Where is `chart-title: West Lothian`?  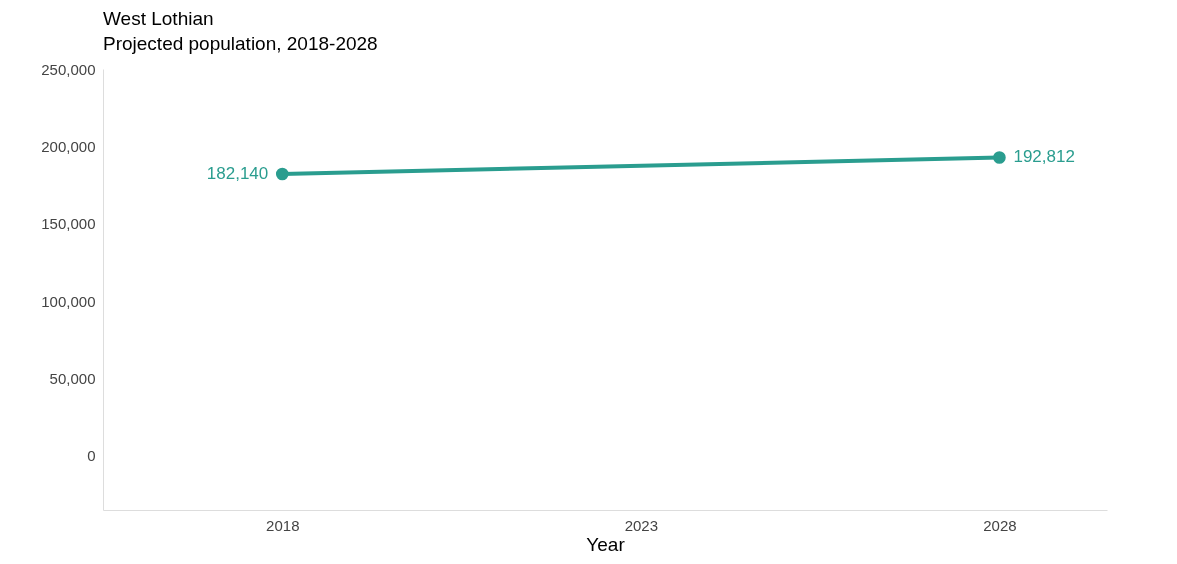
chart-title: West Lothian is located at coordinates (158, 18).